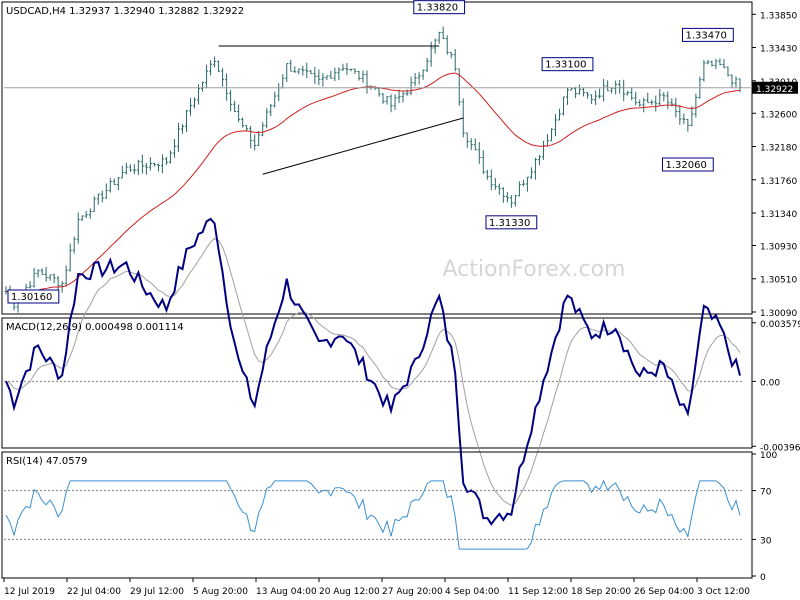 Image resolution: width=800 pixels, height=600 pixels. I want to click on annotation-label: 1.33470, so click(706, 35).